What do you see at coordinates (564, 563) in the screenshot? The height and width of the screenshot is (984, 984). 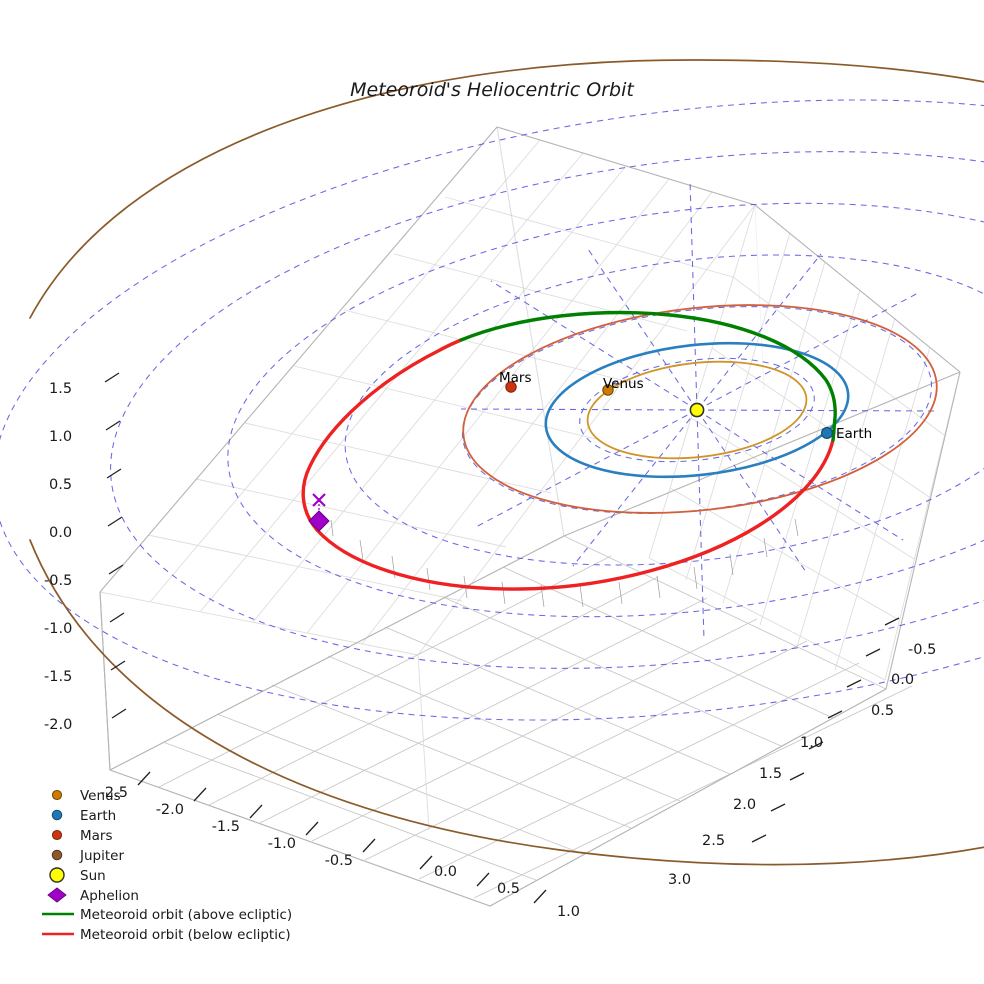 I see `meteoroid-dropline-group` at bounding box center [564, 563].